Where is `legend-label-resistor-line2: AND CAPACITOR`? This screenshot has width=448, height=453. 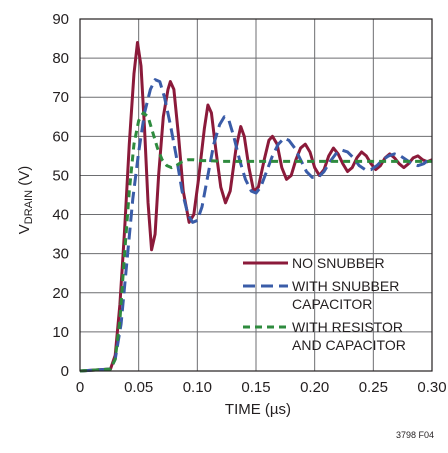
legend-label-resistor-line2: AND CAPACITOR is located at coordinates (349, 345).